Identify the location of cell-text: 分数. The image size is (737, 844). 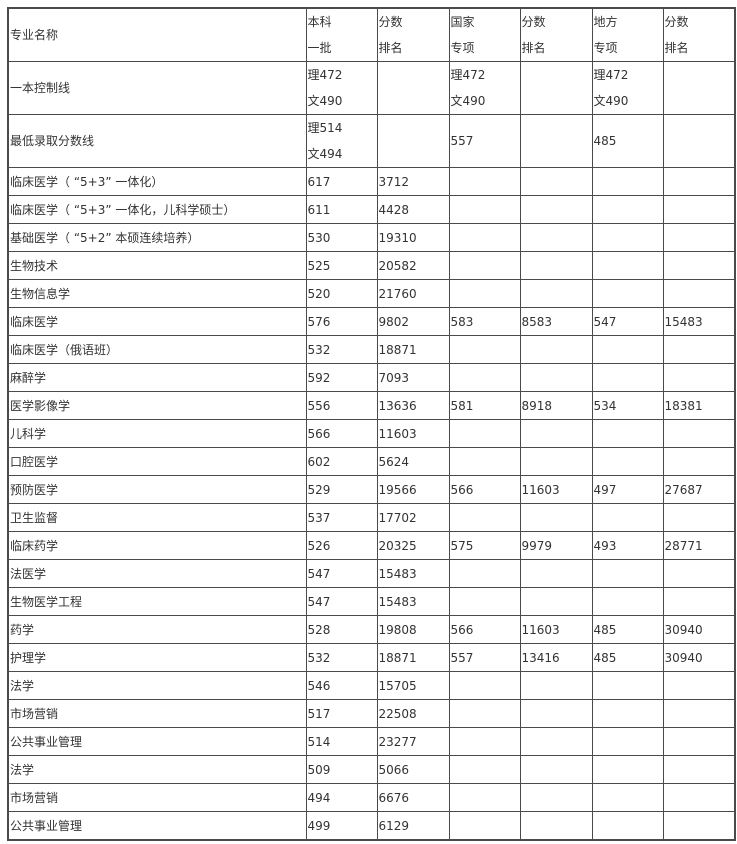
(390, 22).